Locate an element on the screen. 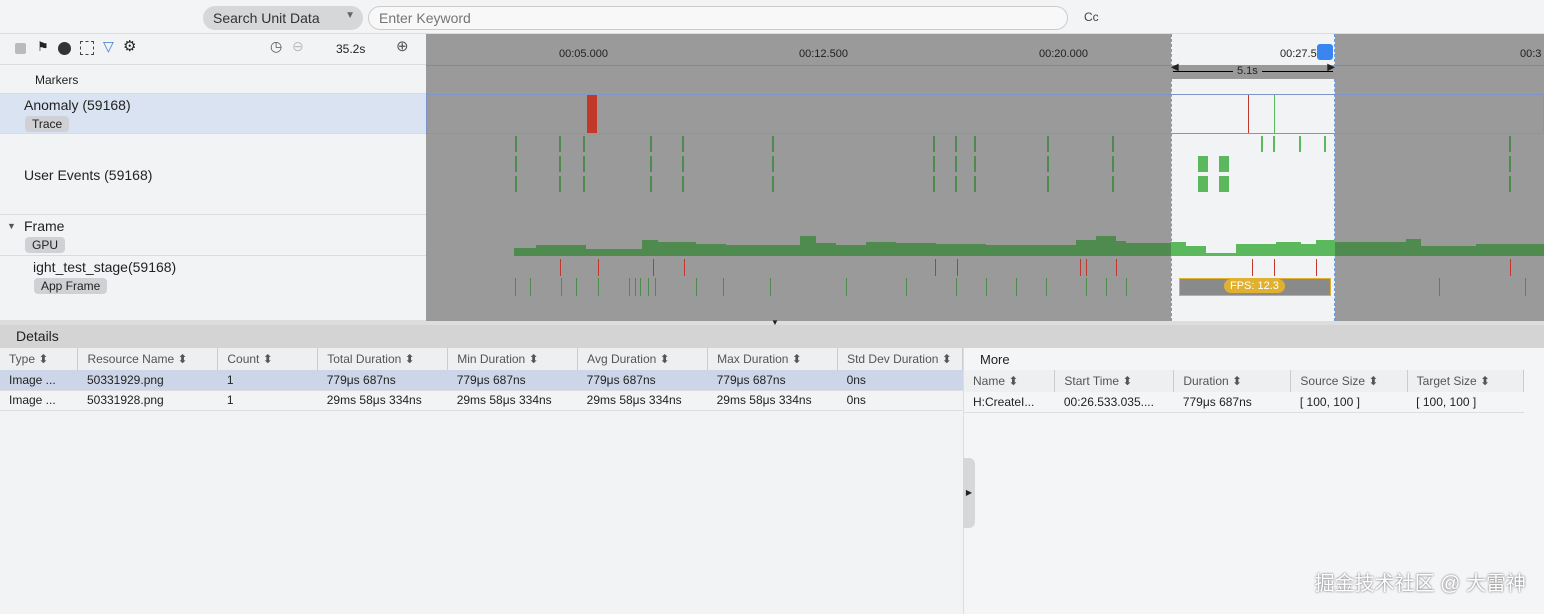 This screenshot has height=614, width=1544. column-header: Target Size ⬍ is located at coordinates (1466, 381).